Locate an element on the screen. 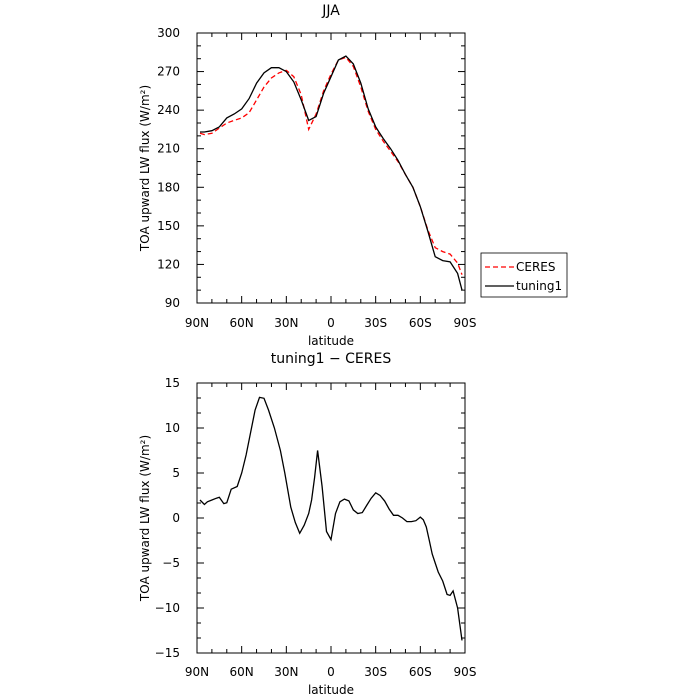 This screenshot has width=700, height=700. chart-title: JJA is located at coordinates (330, 11).